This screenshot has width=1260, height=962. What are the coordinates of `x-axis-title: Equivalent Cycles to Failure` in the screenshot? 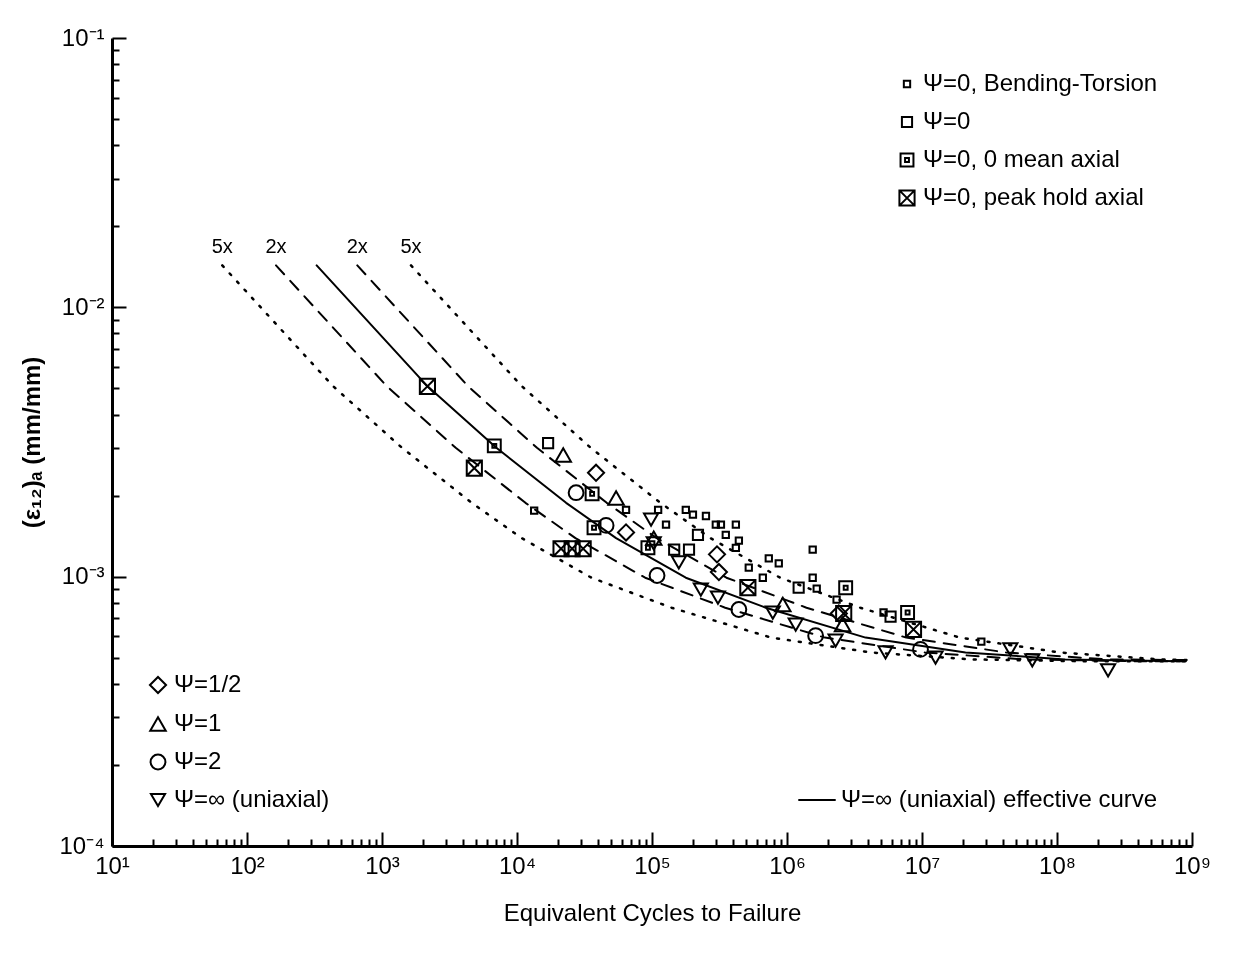 It's located at (652, 912).